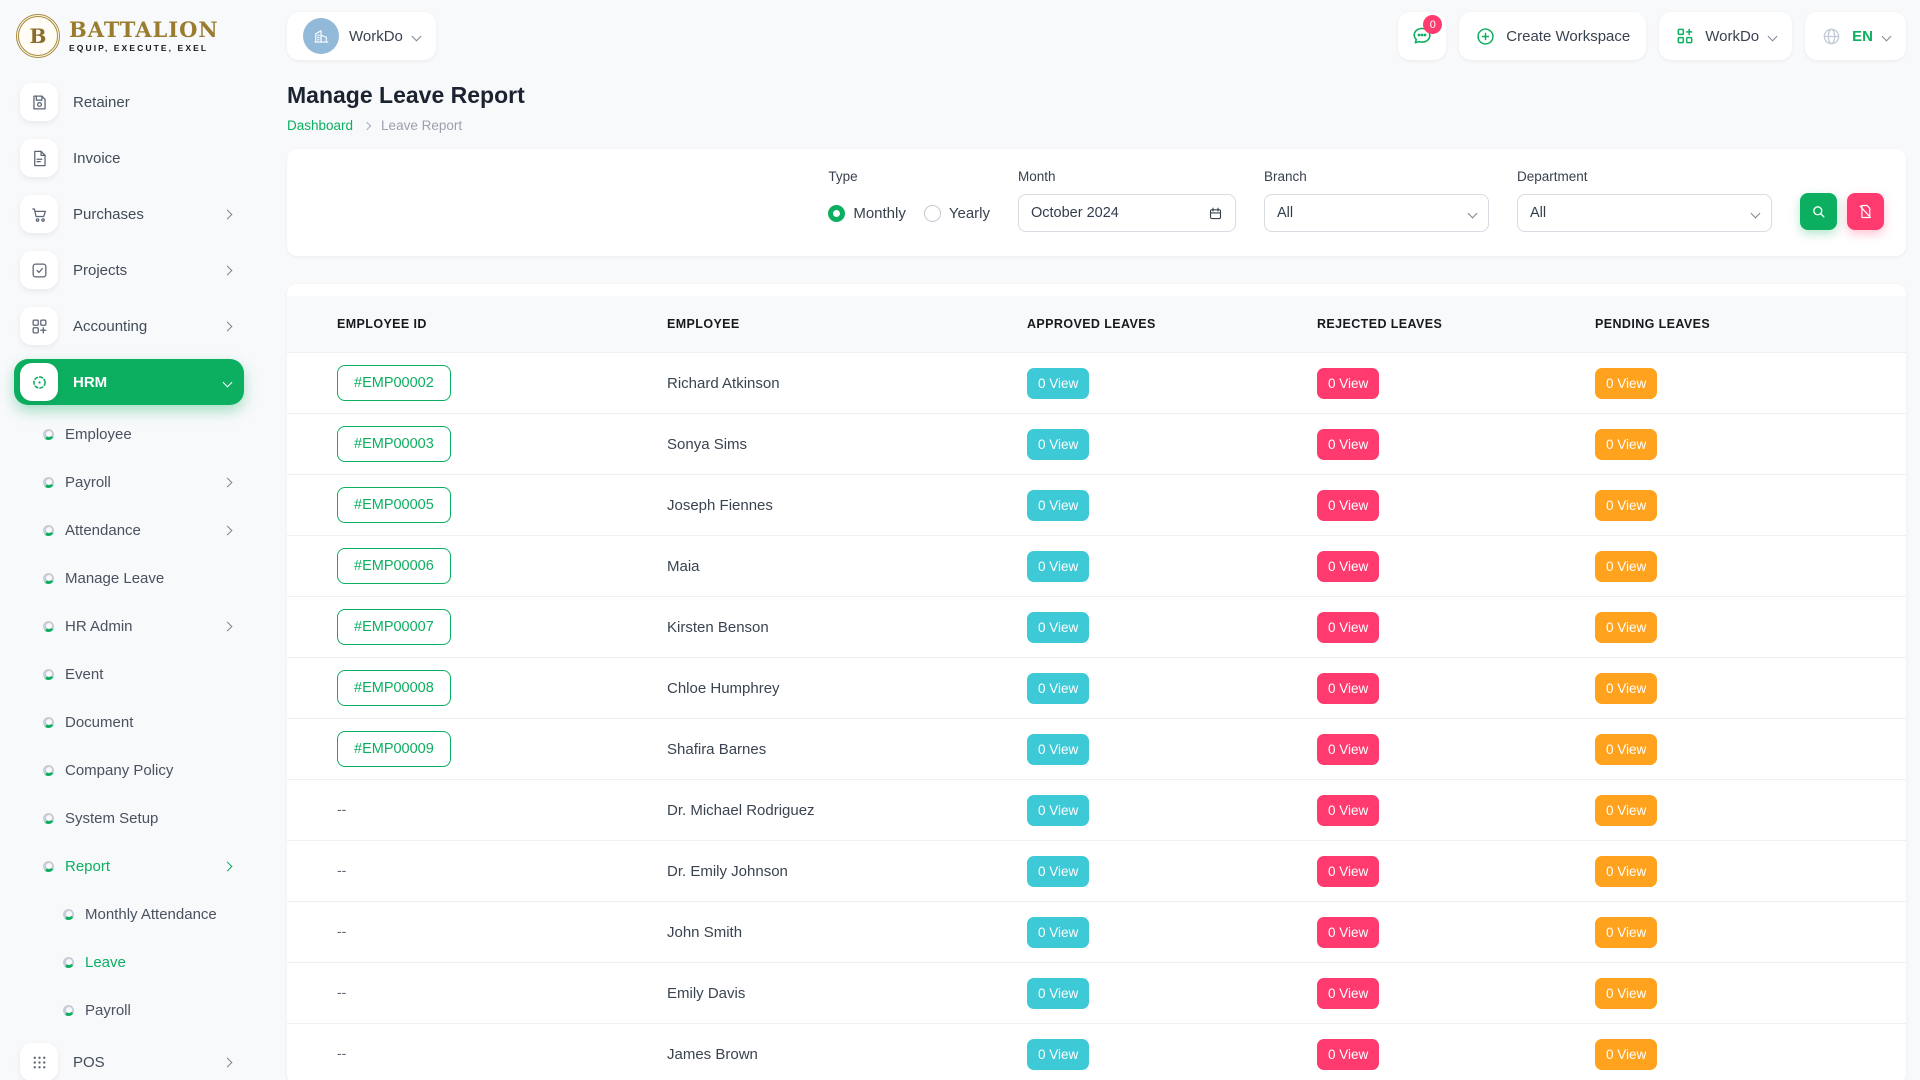 This screenshot has height=1080, width=1920. Describe the element at coordinates (1380, 324) in the screenshot. I see `column-header-rejected-leaves: REJECTED LEAVES` at that location.